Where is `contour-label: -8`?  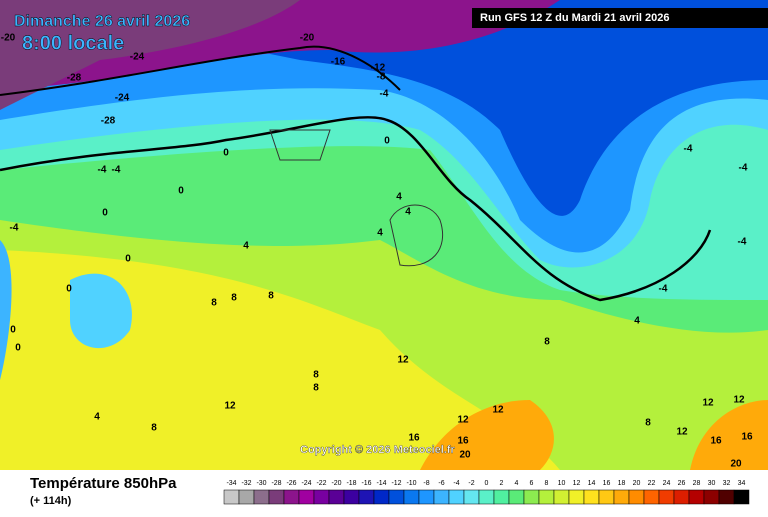 contour-label: -8 is located at coordinates (381, 77).